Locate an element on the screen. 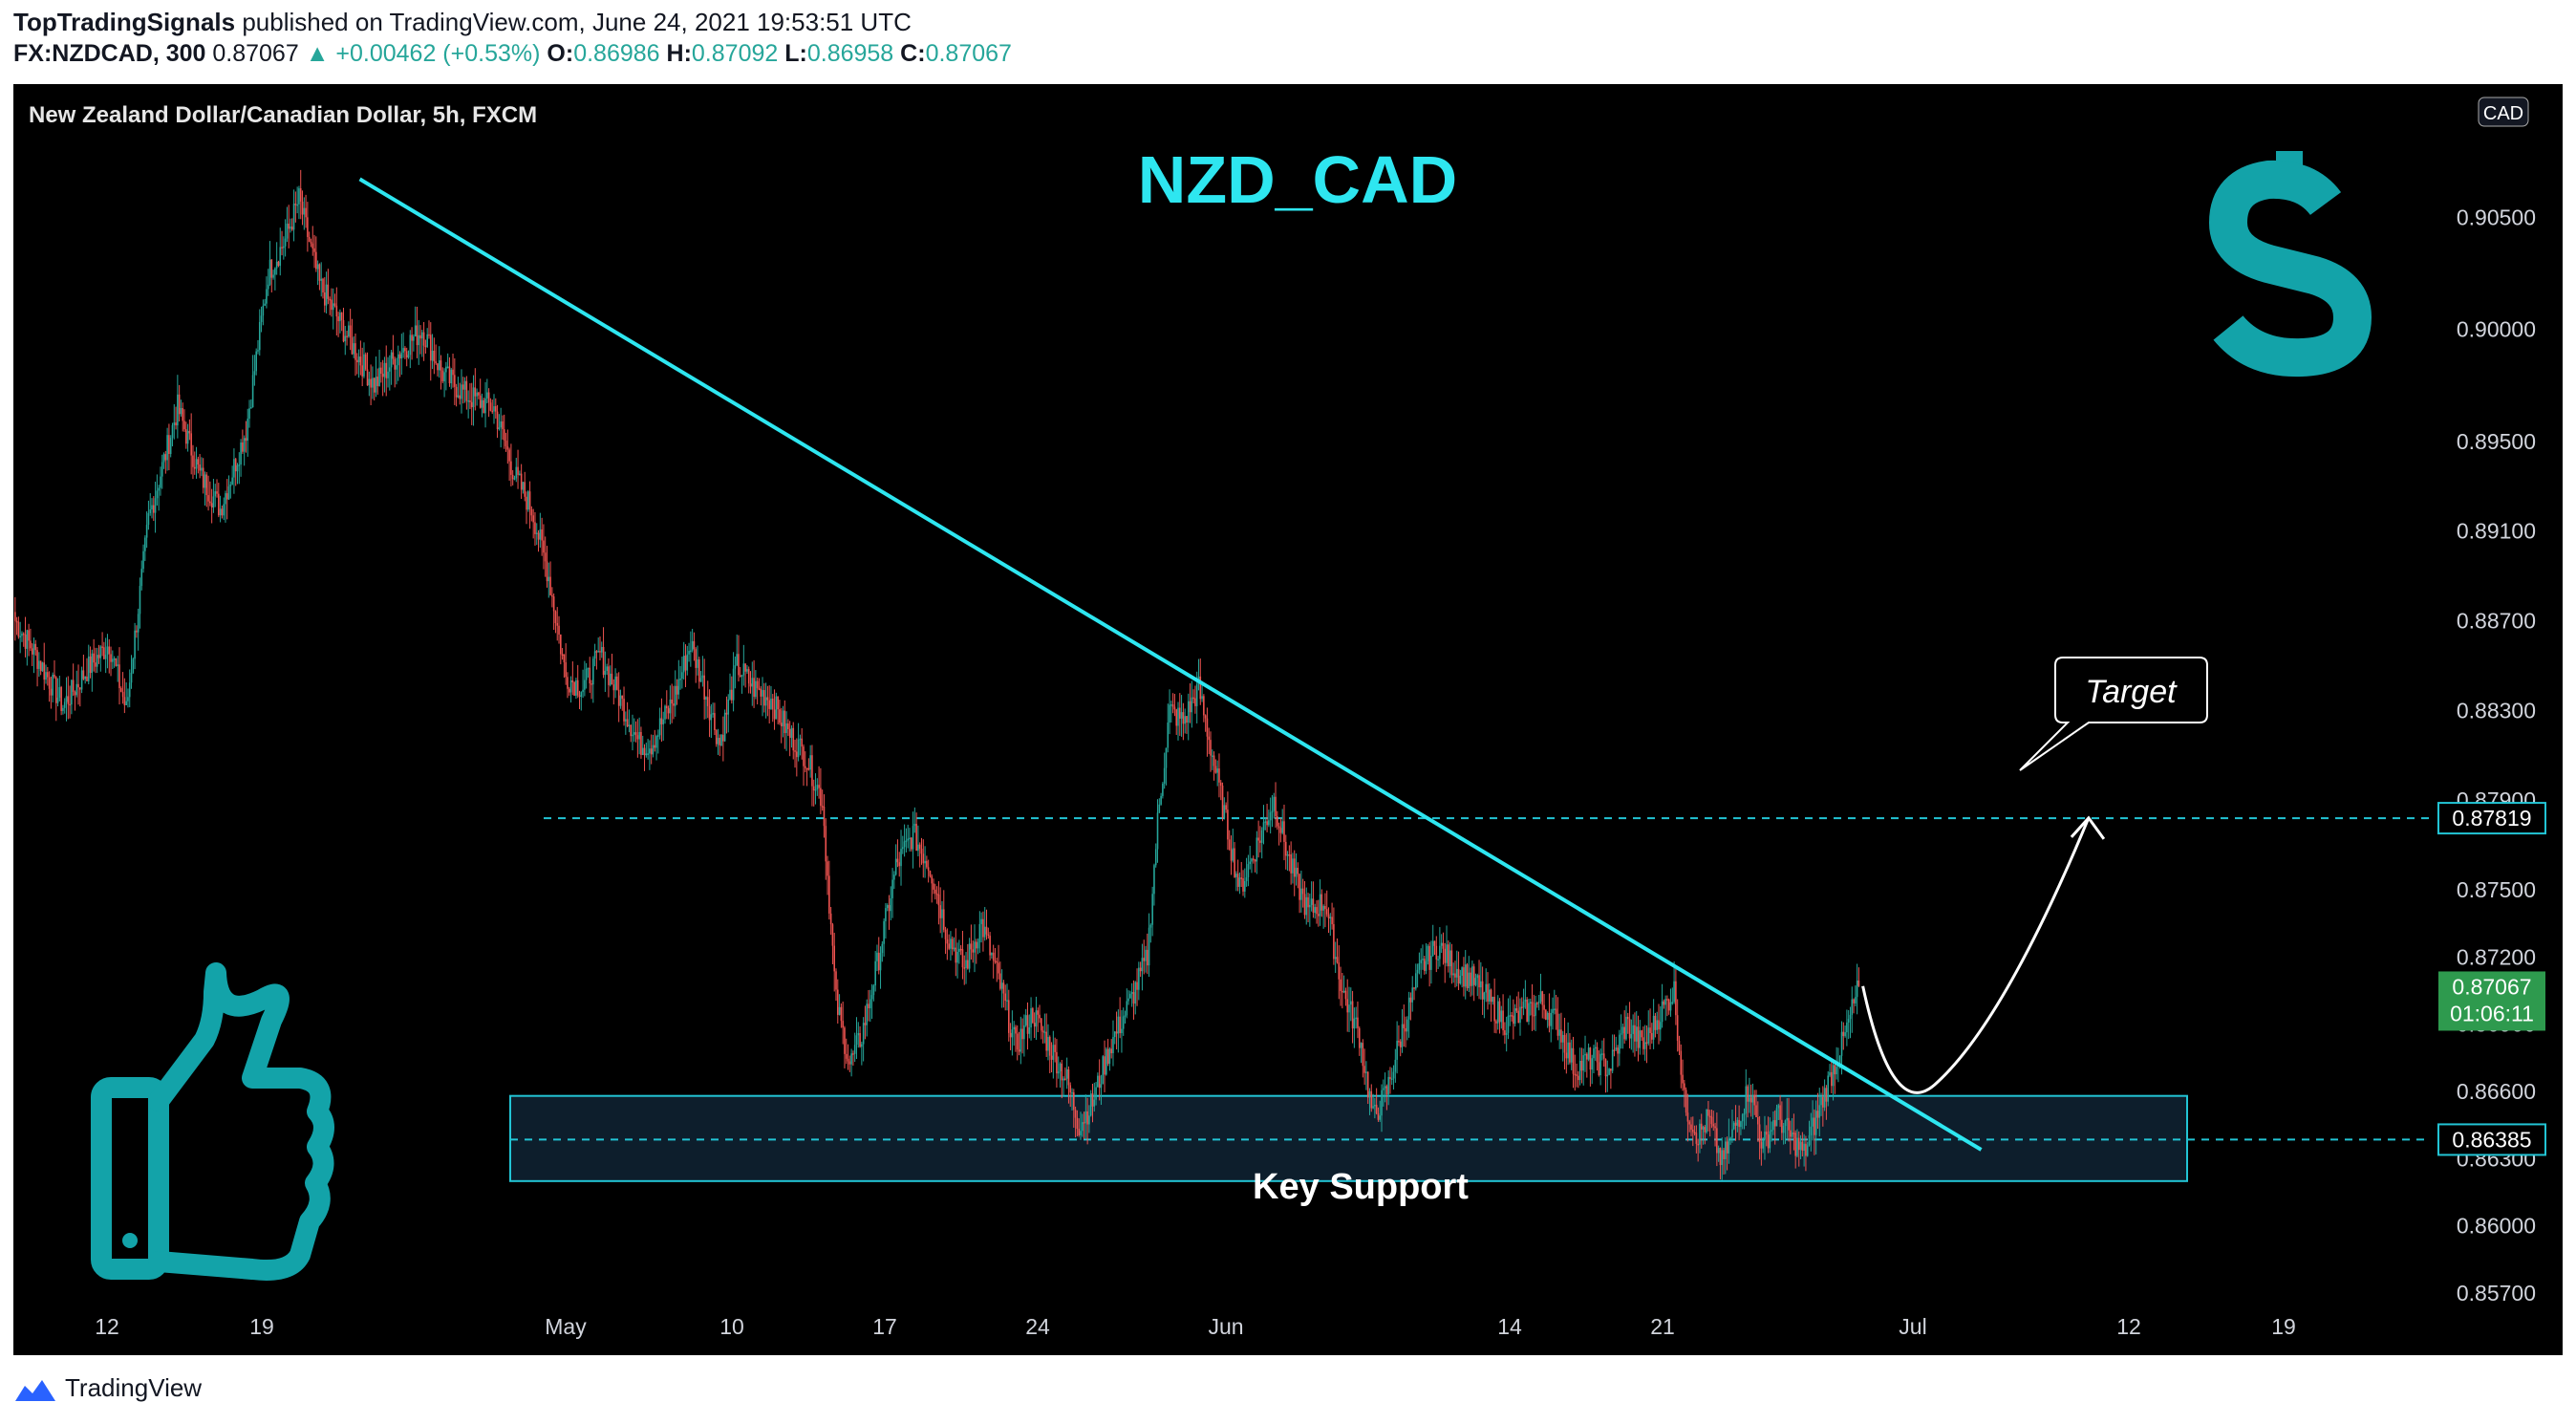 The width and height of the screenshot is (2576, 1424). publisher-name: TopTradingSignals is located at coordinates (124, 22).